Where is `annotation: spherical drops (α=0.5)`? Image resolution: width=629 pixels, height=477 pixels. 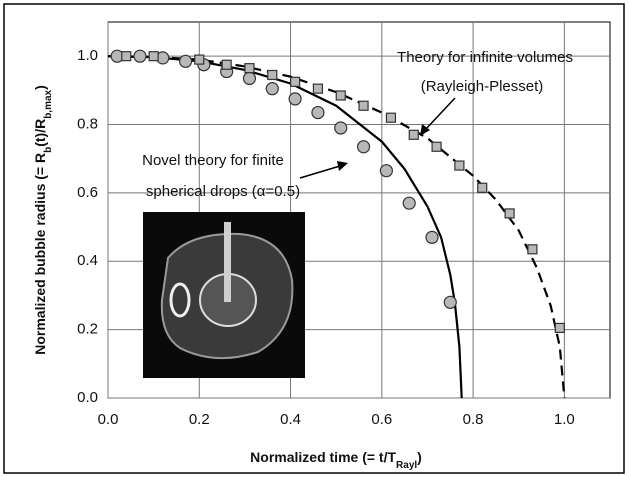 annotation: spherical drops (α=0.5) is located at coordinates (223, 191).